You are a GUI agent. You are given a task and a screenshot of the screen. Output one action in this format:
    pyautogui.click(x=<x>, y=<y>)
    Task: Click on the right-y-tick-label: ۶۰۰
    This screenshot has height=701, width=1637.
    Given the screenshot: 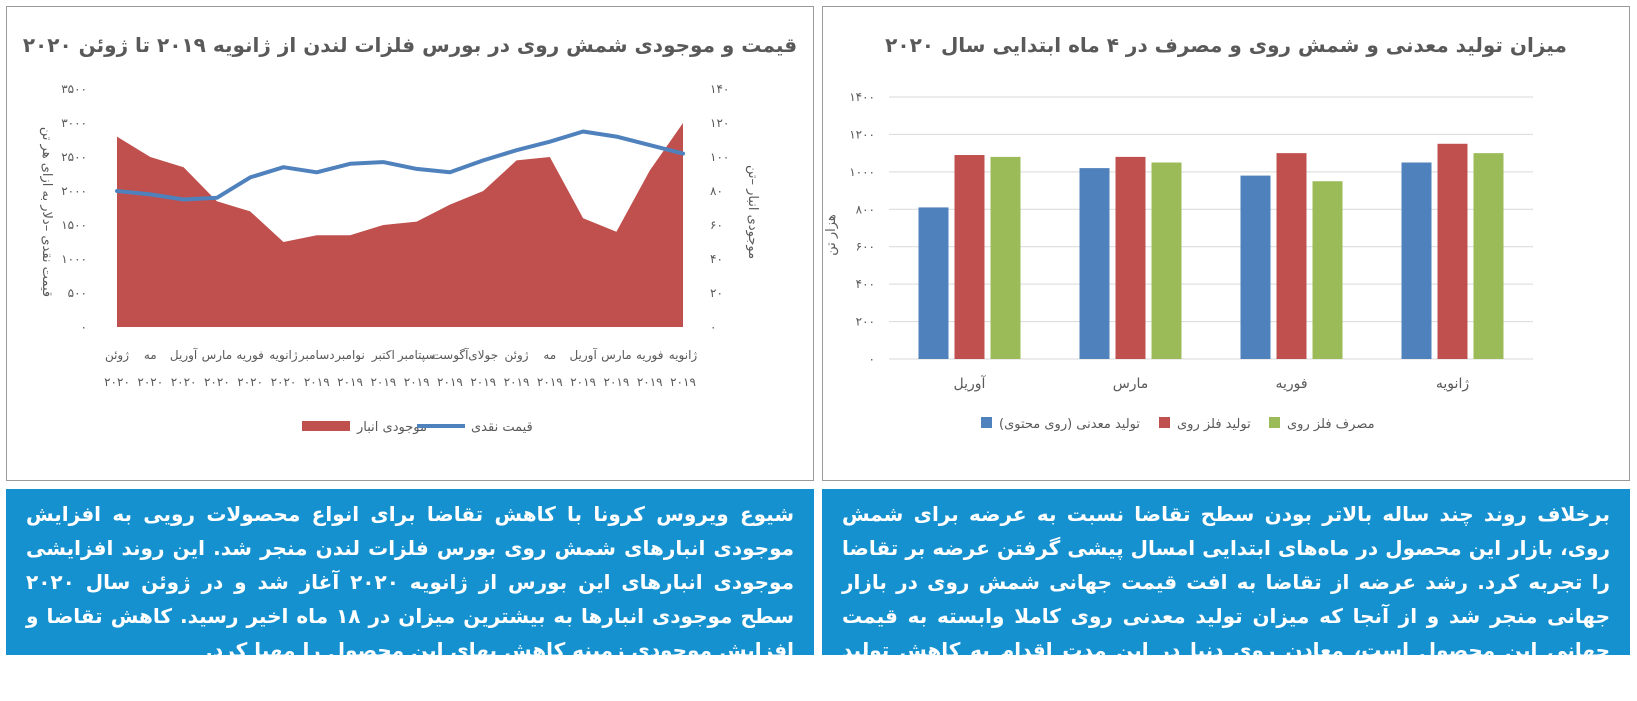 What is the action you would take?
    pyautogui.click(x=865, y=247)
    